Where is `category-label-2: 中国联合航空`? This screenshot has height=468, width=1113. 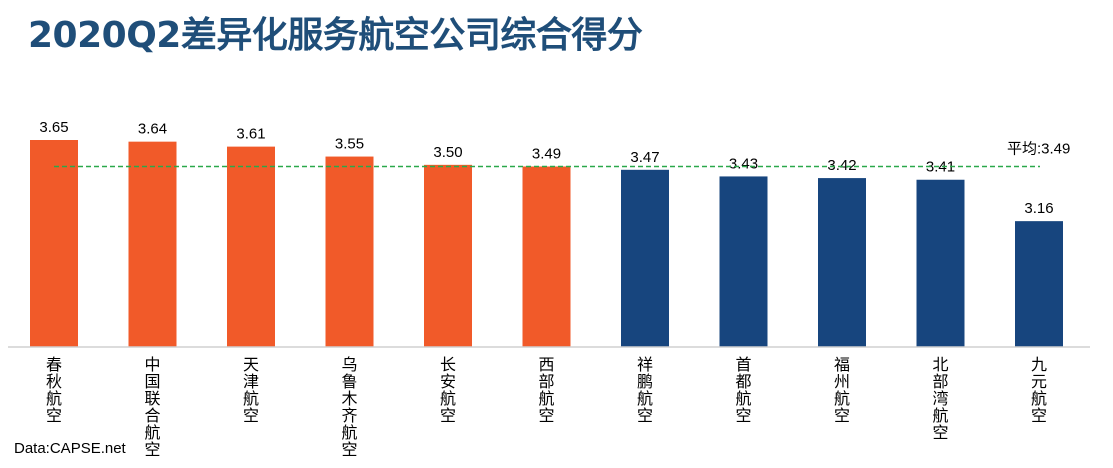
category-label-2: 中国联合航空 is located at coordinates (152, 407).